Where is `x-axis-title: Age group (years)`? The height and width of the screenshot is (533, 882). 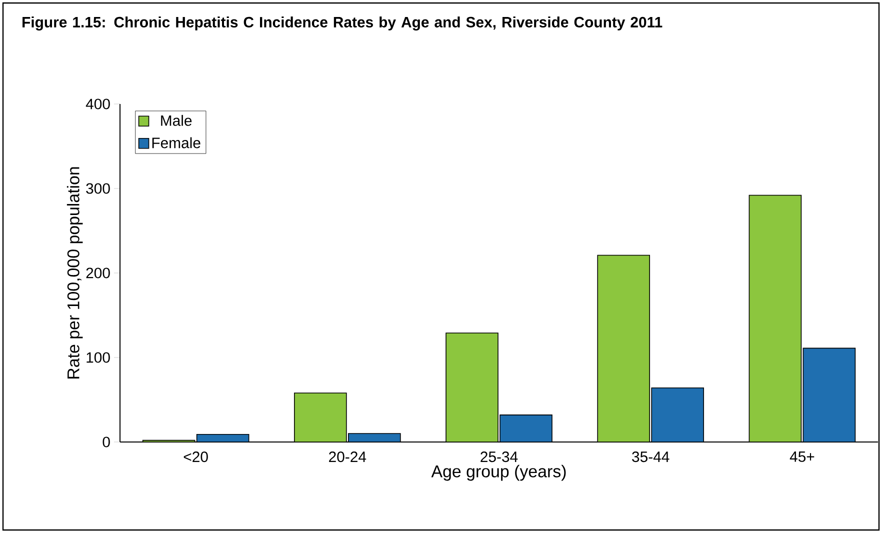
x-axis-title: Age group (years) is located at coordinates (498, 472).